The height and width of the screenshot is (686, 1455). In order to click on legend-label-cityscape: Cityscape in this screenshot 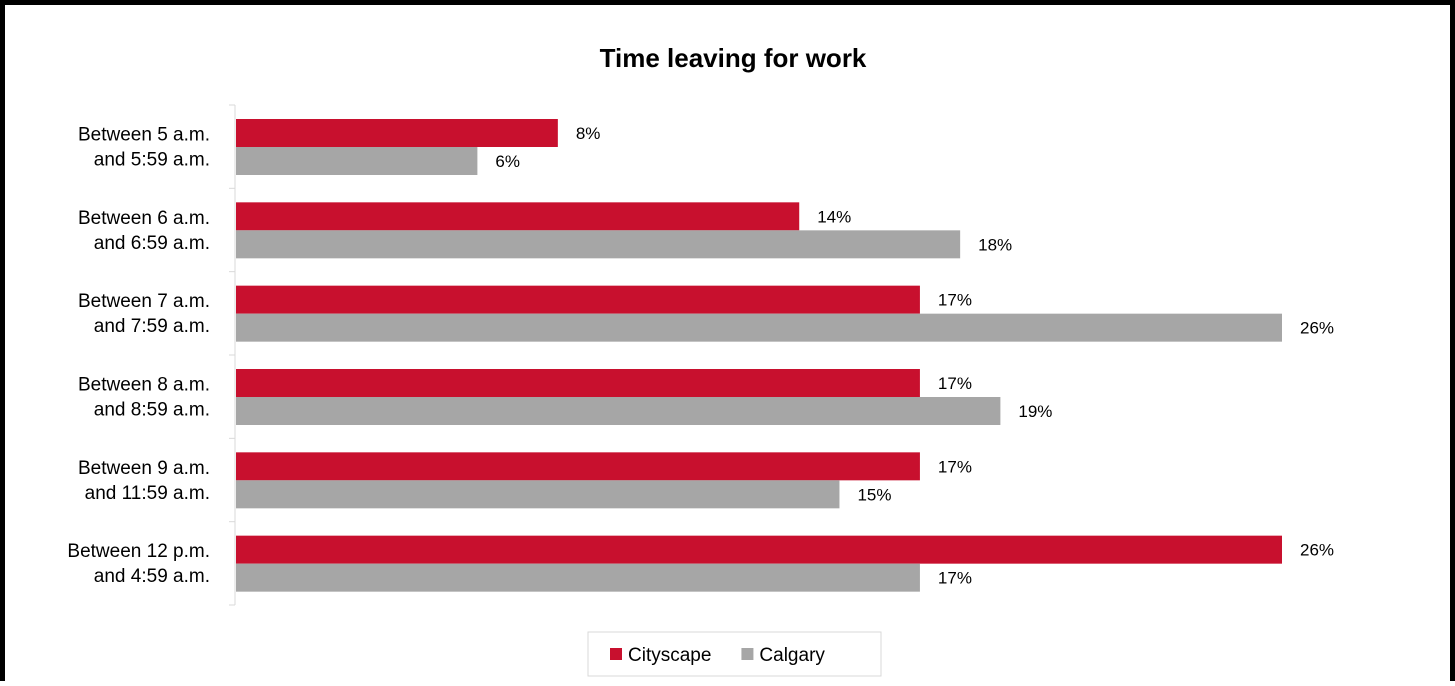, I will do `click(669, 655)`.